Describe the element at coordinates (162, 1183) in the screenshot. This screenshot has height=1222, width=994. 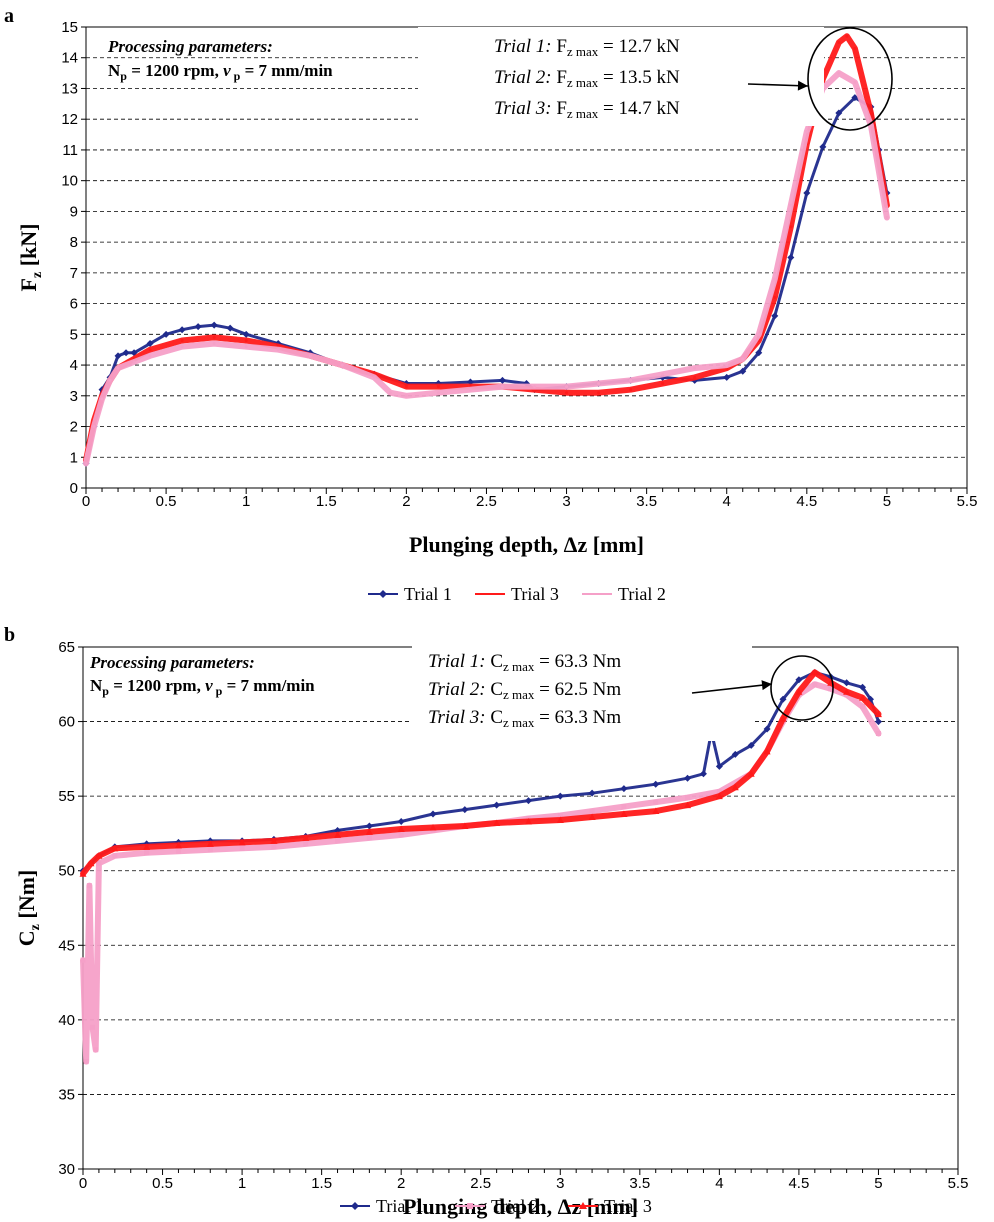
I see `x-tick-label: 0.5` at that location.